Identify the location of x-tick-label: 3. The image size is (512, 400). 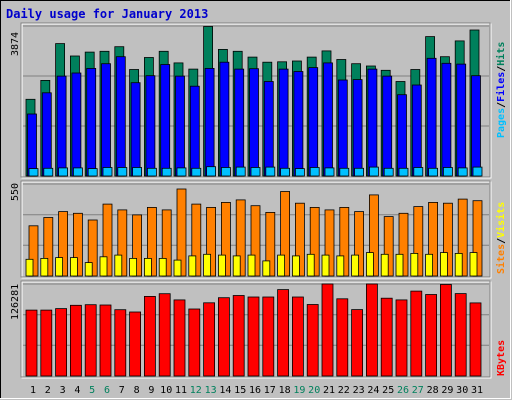
(63, 390).